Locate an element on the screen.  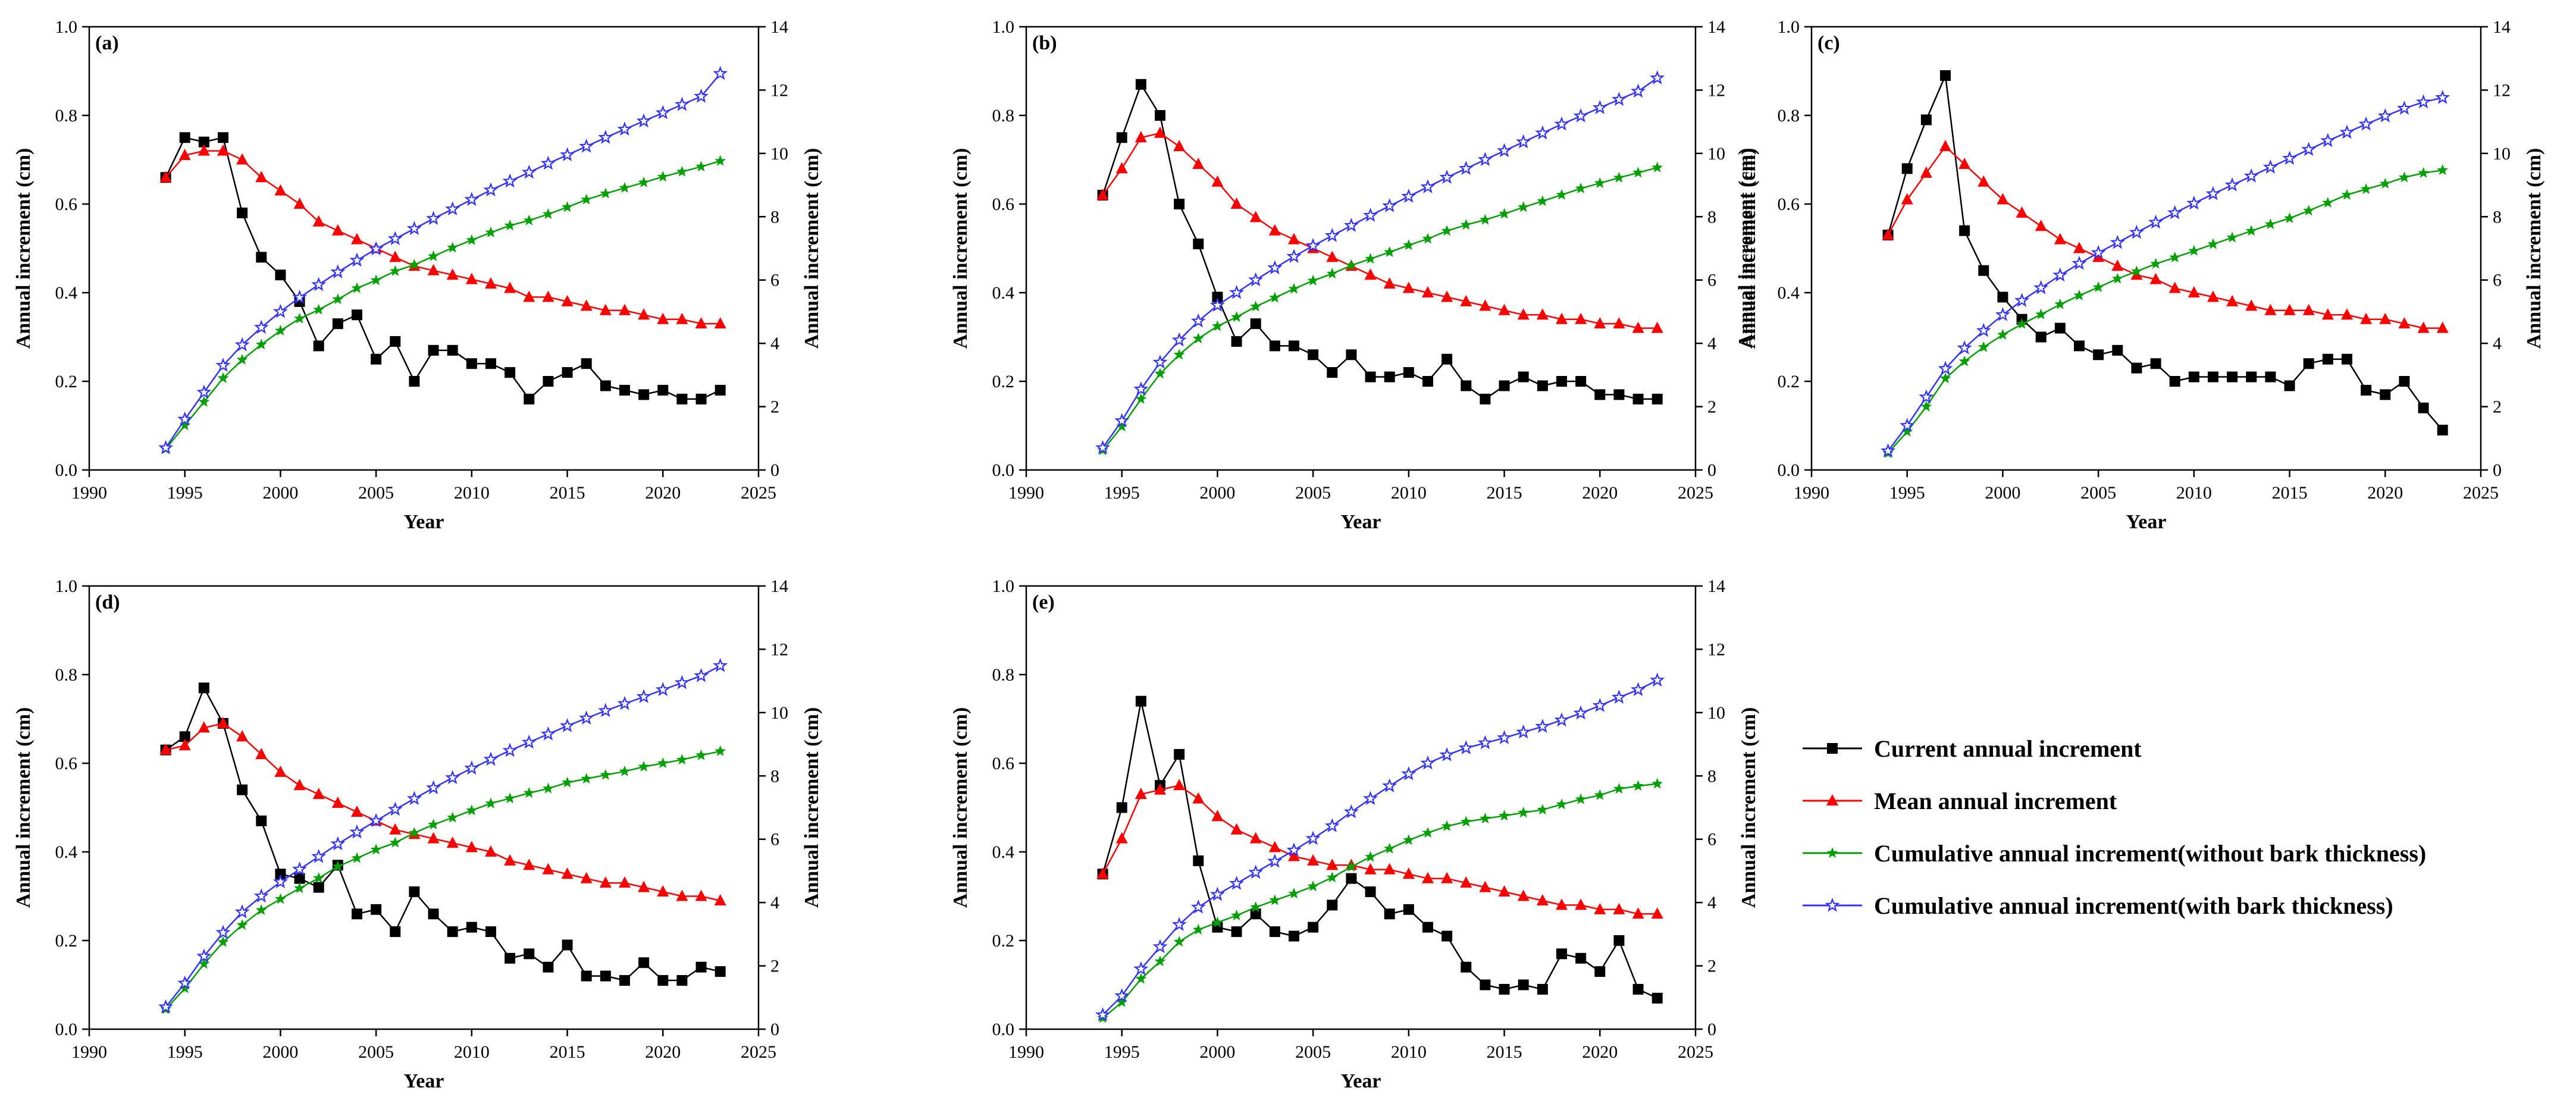
x-tick-label: 2010 is located at coordinates (2194, 493).